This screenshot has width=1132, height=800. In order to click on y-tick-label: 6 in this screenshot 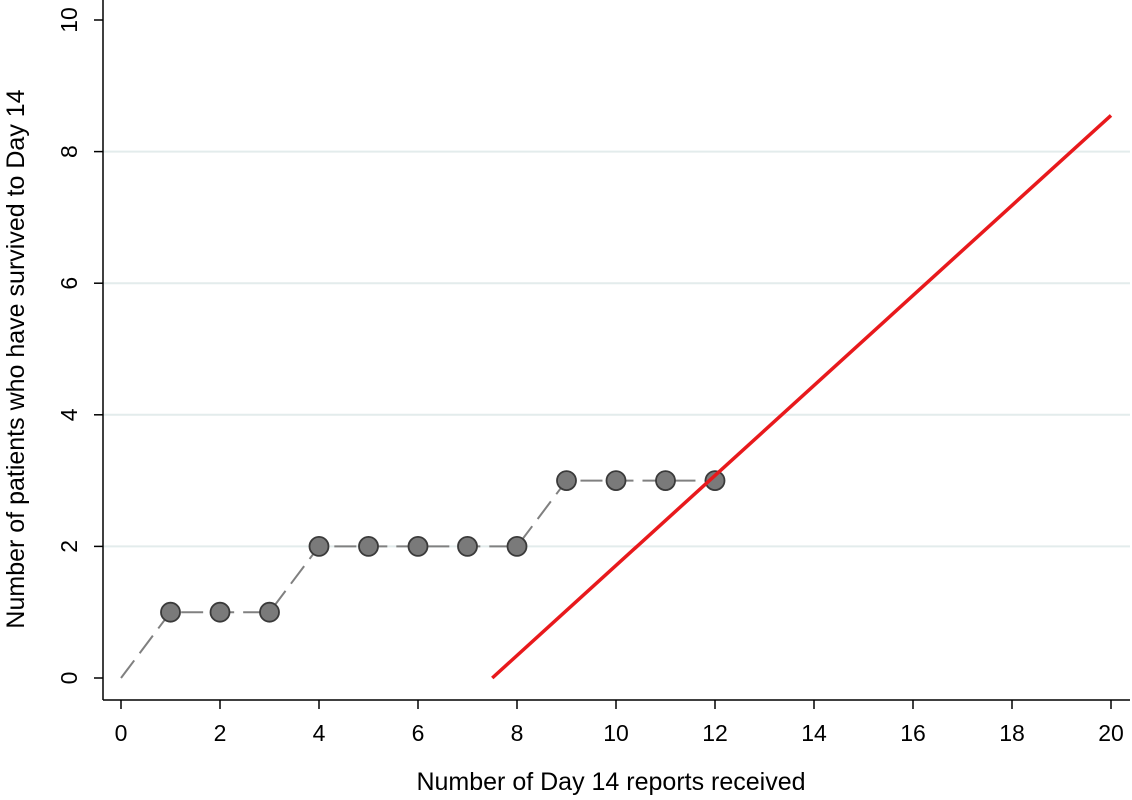, I will do `click(69, 283)`.